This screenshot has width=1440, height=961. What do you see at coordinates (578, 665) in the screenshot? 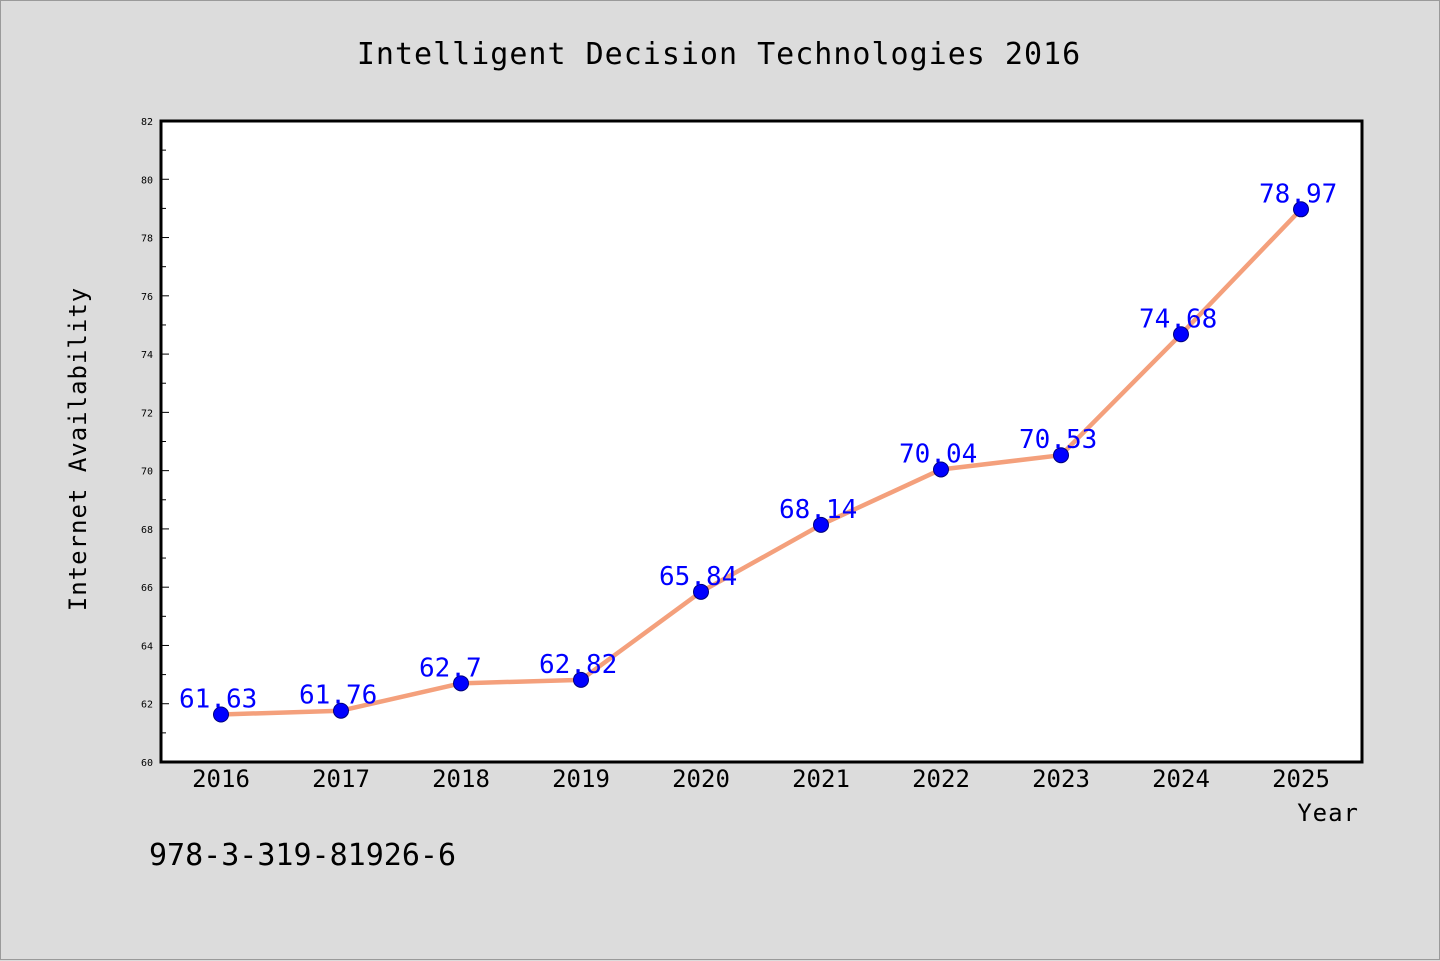
I see `data-label: 62.82` at bounding box center [578, 665].